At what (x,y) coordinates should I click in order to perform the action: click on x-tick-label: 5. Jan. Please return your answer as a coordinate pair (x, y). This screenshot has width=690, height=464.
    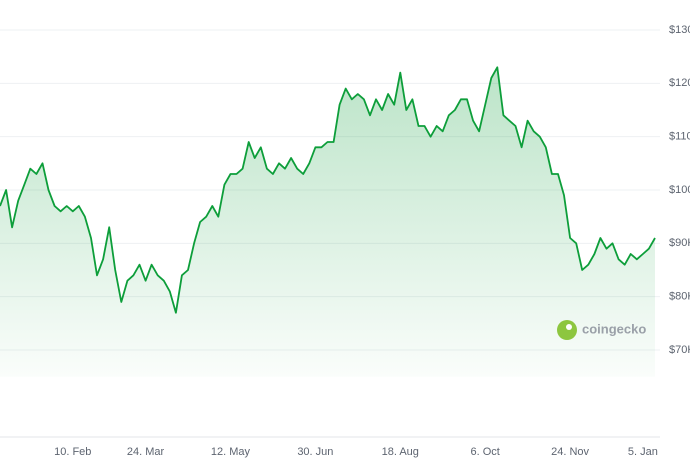
    Looking at the image, I should click on (643, 452).